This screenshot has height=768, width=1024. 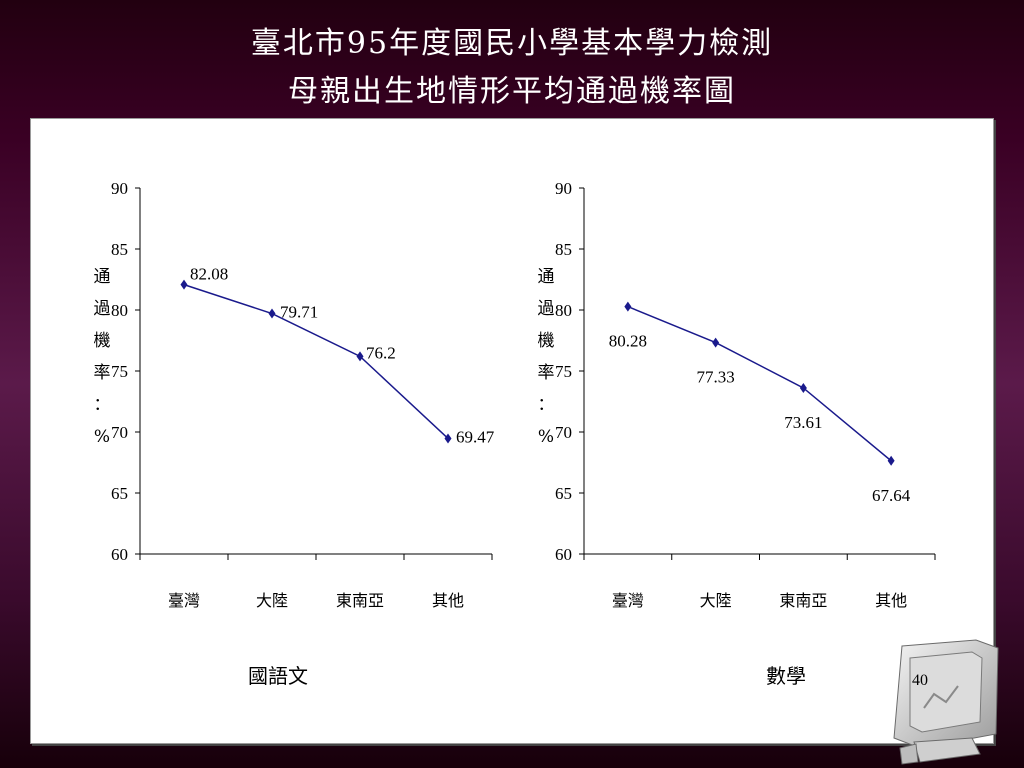 I want to click on data-label: 80.28, so click(x=628, y=341).